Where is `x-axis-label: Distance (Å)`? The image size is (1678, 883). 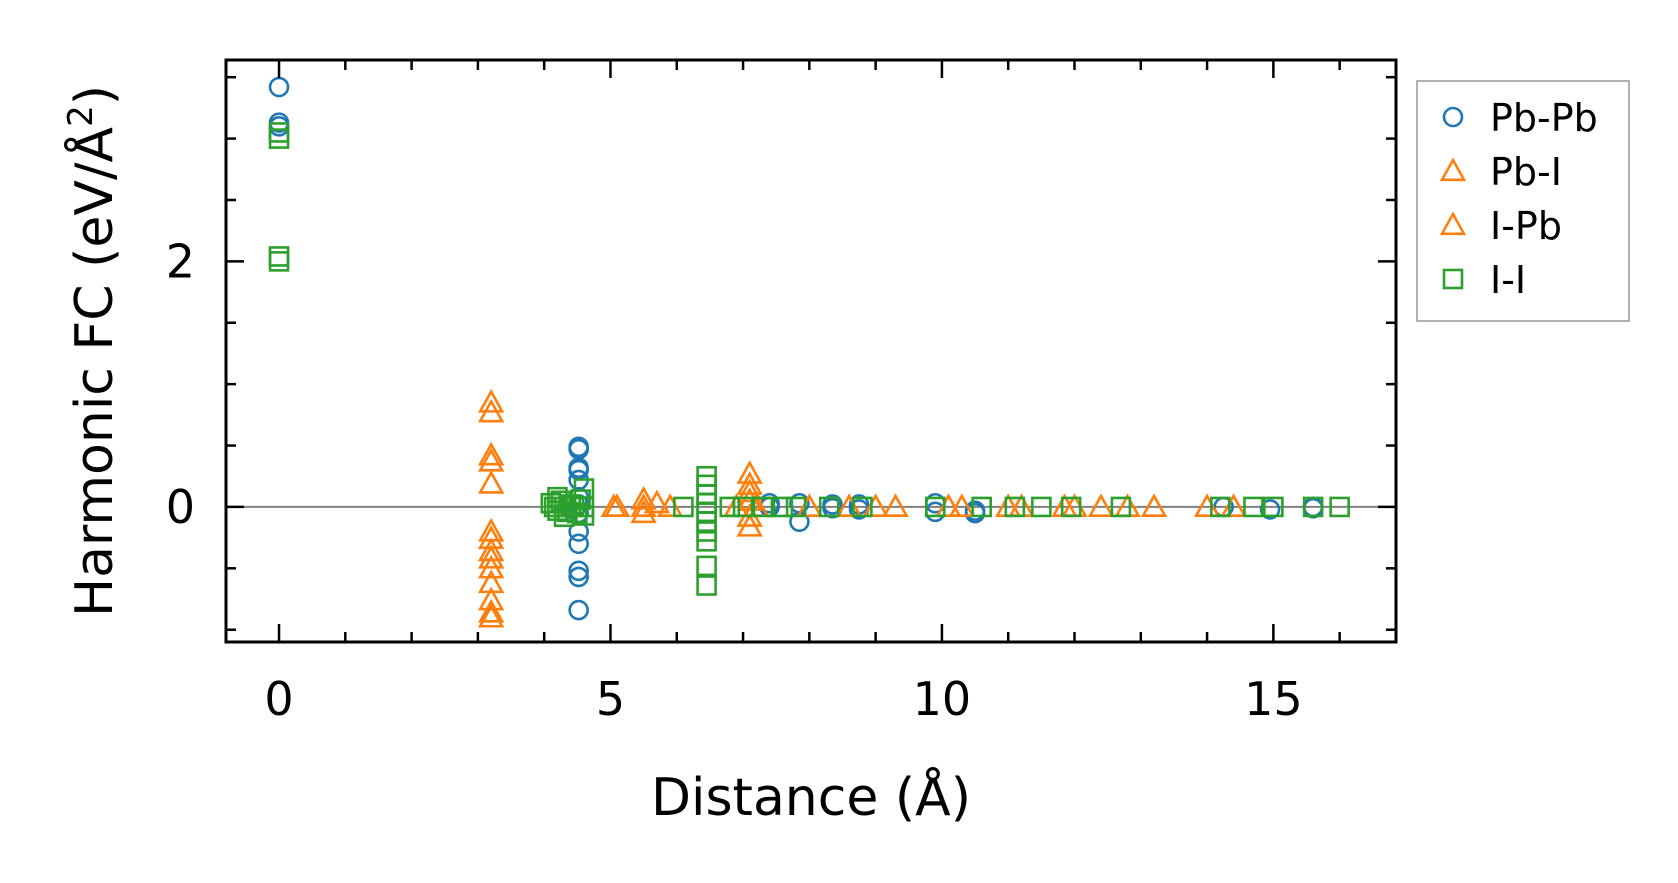
x-axis-label: Distance (Å) is located at coordinates (811, 797).